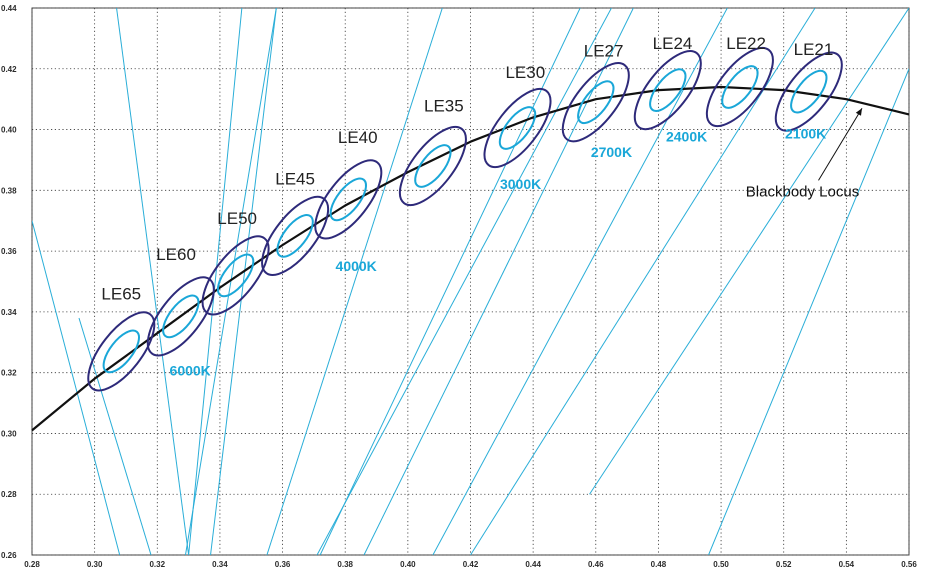 The image size is (926, 573). What do you see at coordinates (471, 564) in the screenshot?
I see `x-tick-label: 0.42` at bounding box center [471, 564].